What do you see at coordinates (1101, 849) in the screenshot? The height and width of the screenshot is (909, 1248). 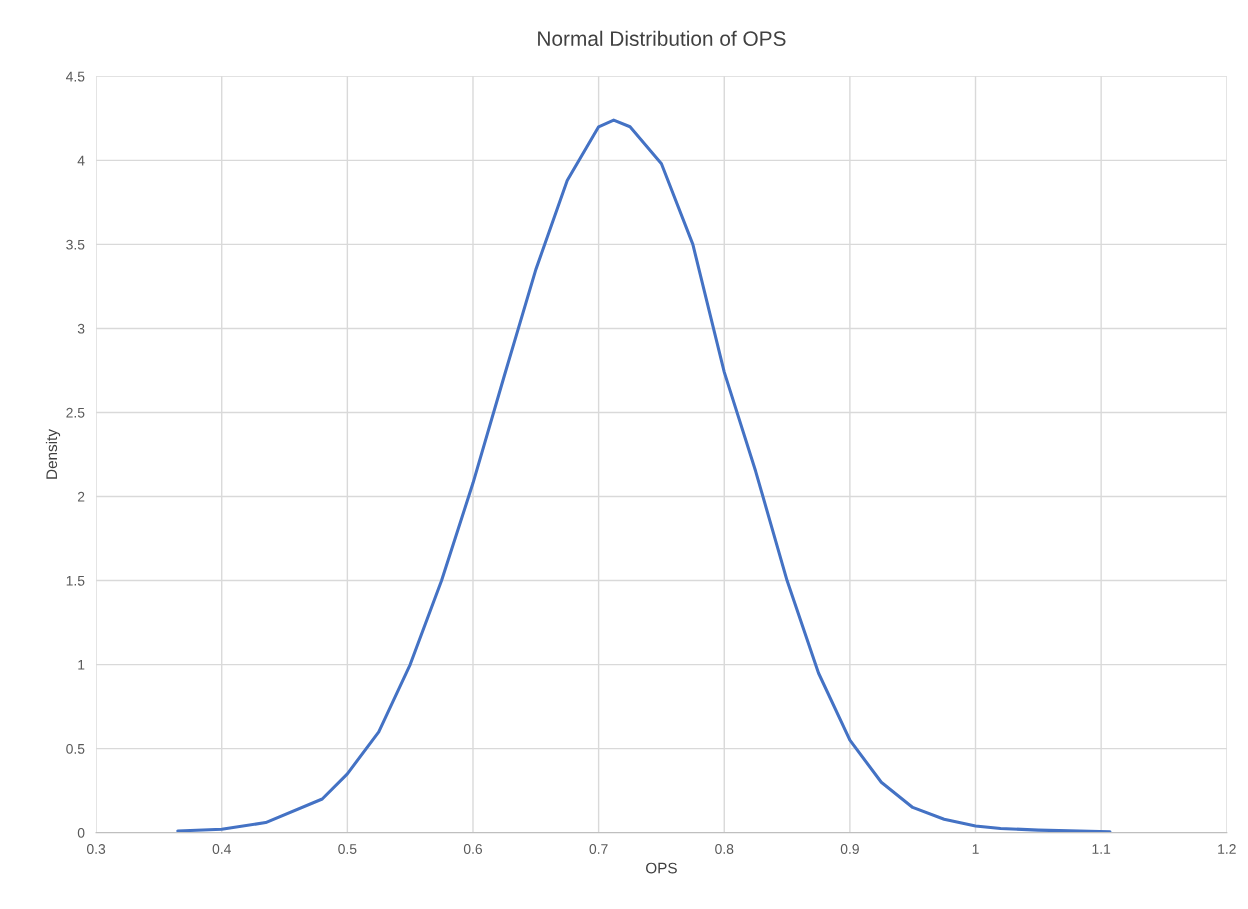 I see `x-tick-label: 1.1` at bounding box center [1101, 849].